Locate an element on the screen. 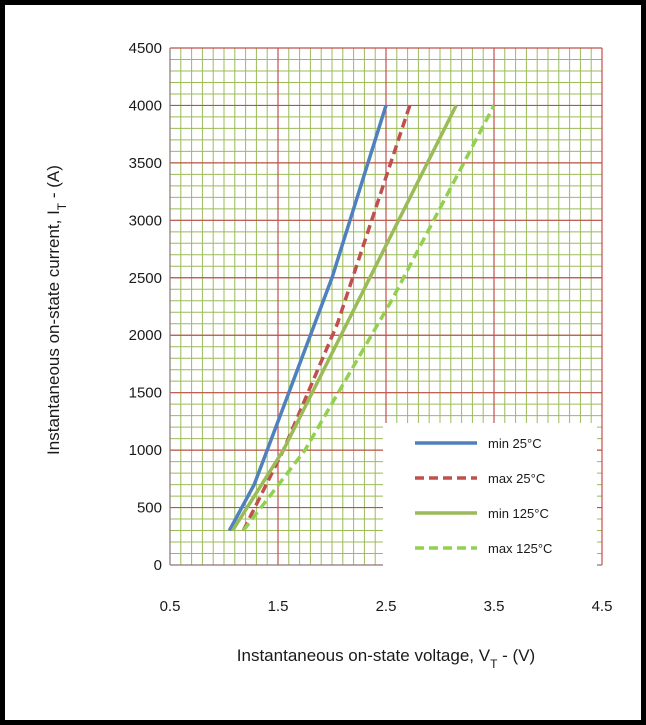 Image resolution: width=646 pixels, height=725 pixels. y-tick-label: 2000 is located at coordinates (145, 335).